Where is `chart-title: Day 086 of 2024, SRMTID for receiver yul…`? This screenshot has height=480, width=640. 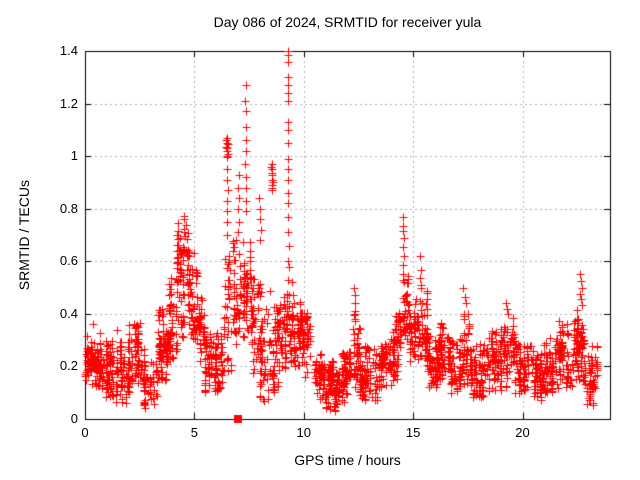
chart-title: Day 086 of 2024, SRMTID for receiver yul… is located at coordinates (347, 22).